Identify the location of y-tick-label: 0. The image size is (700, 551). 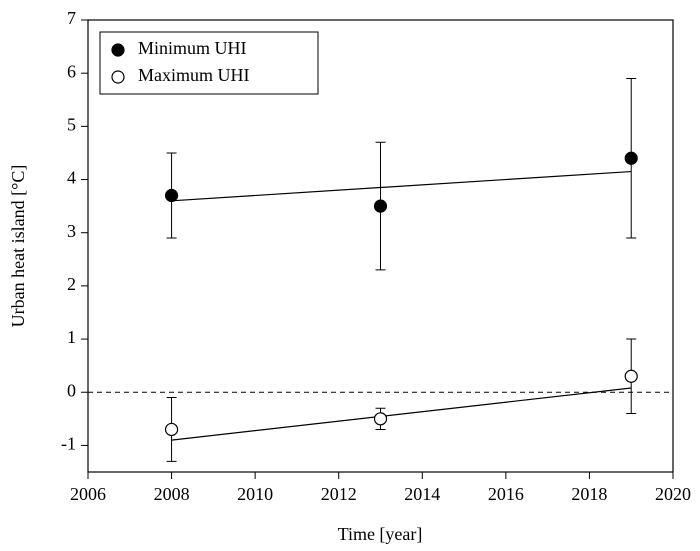
(71, 390).